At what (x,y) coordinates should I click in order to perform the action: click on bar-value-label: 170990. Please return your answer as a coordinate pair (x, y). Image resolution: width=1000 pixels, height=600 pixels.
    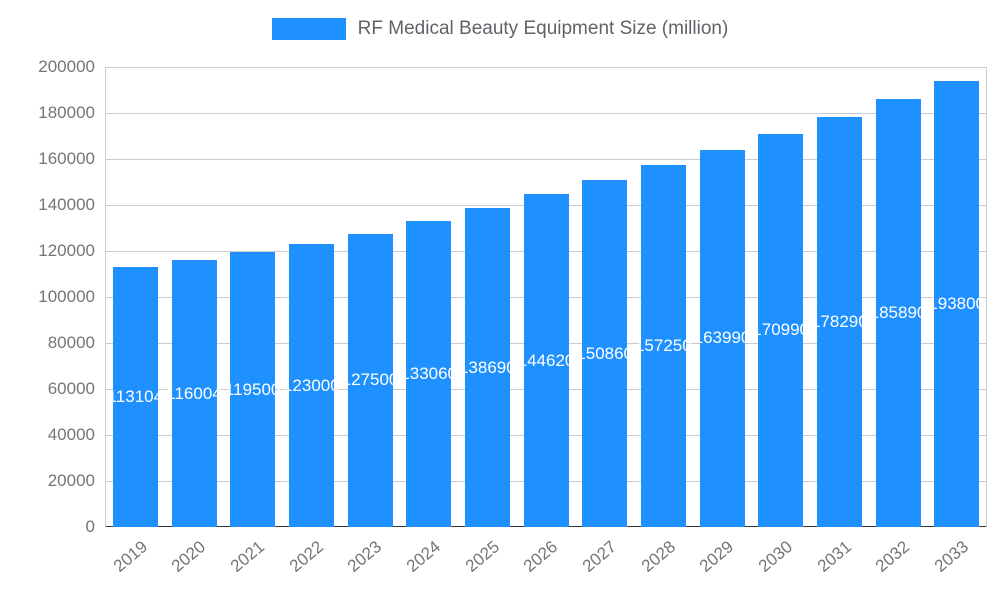
    Looking at the image, I should click on (781, 330).